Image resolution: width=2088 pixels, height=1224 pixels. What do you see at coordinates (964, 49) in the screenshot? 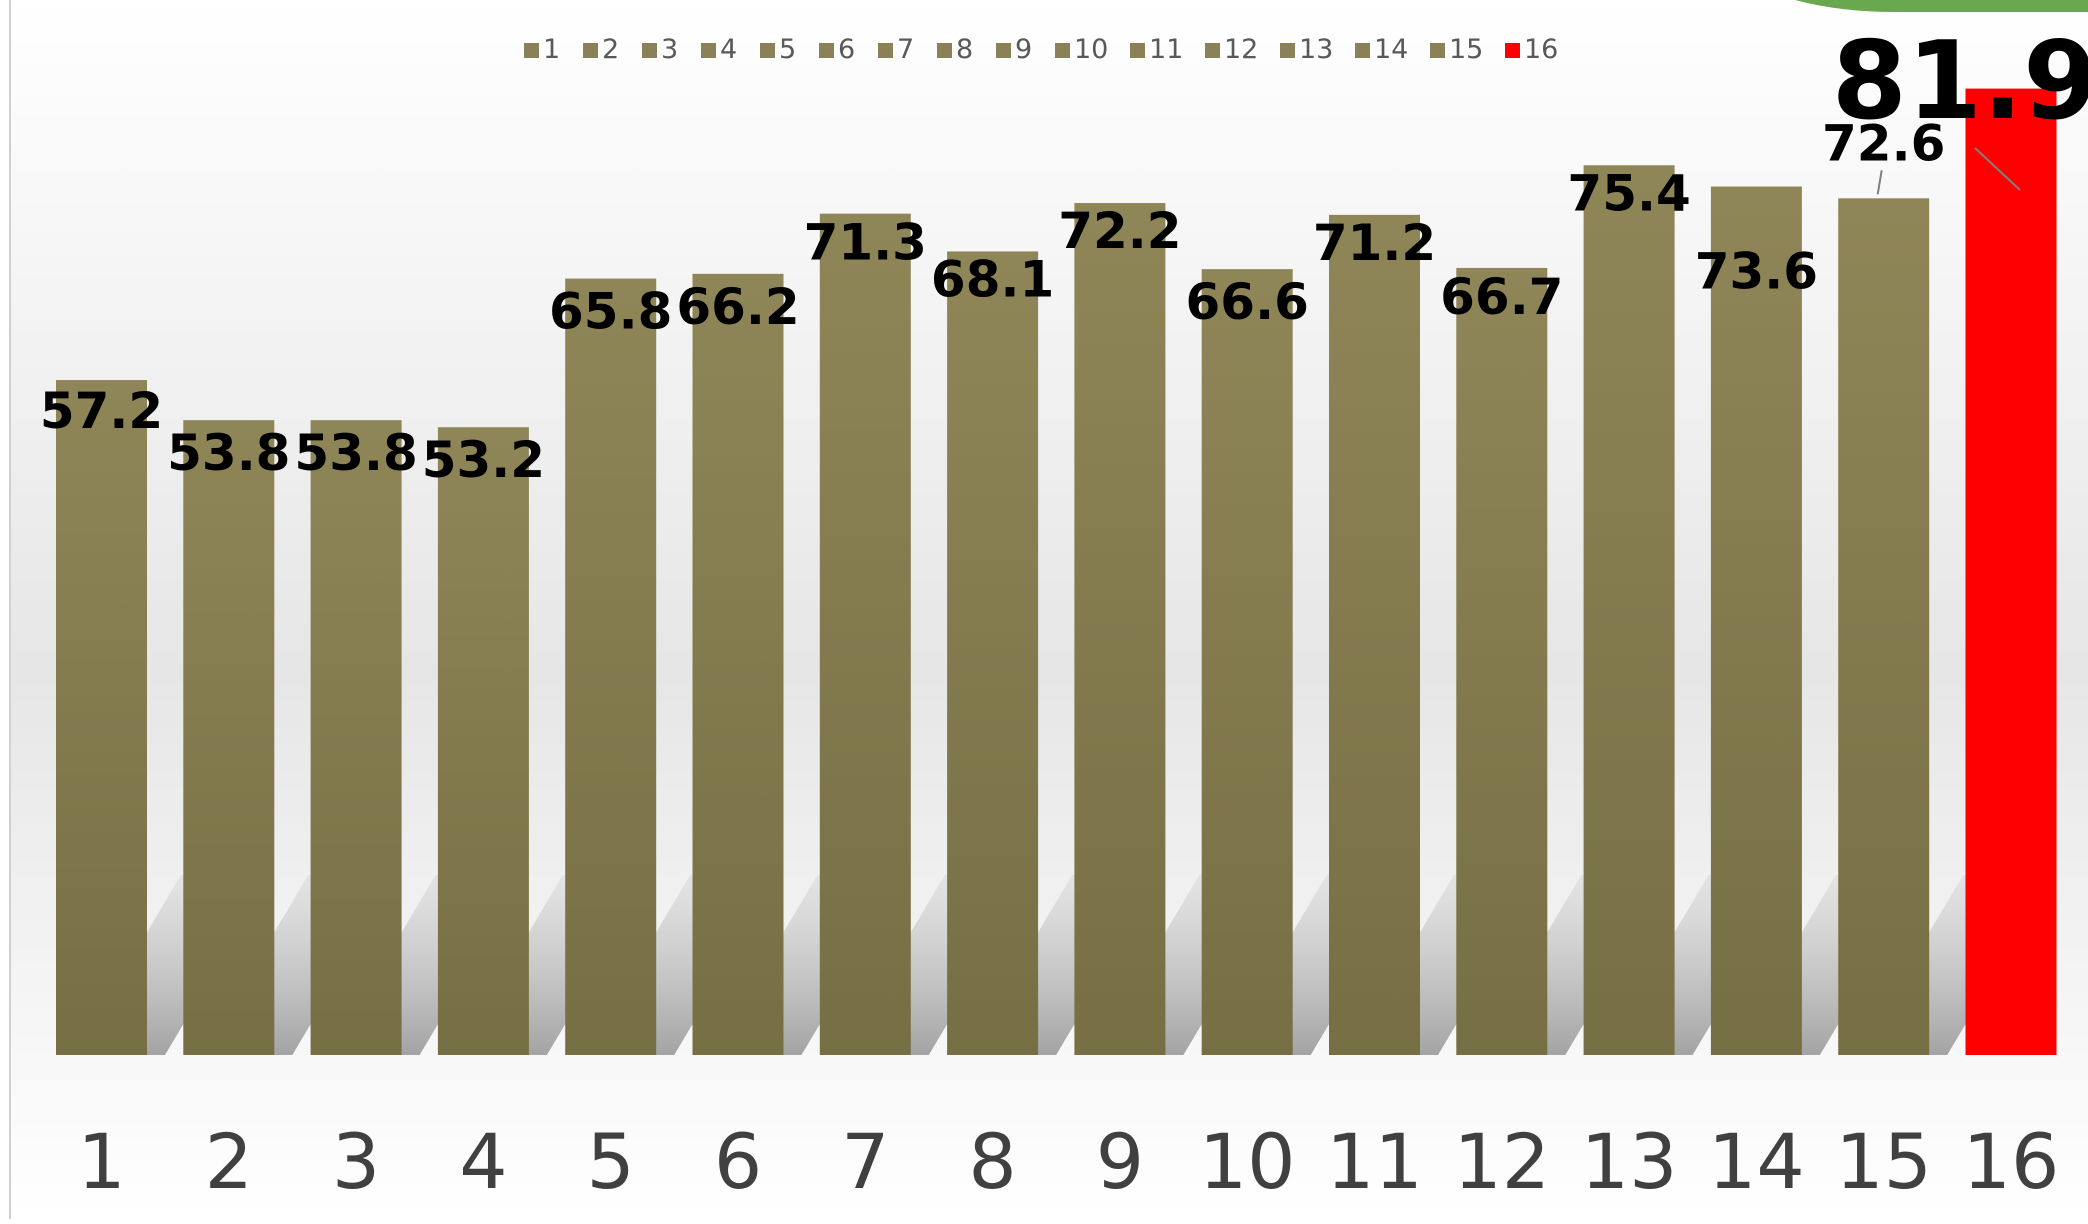
I see `legend-entry-label: 8` at bounding box center [964, 49].